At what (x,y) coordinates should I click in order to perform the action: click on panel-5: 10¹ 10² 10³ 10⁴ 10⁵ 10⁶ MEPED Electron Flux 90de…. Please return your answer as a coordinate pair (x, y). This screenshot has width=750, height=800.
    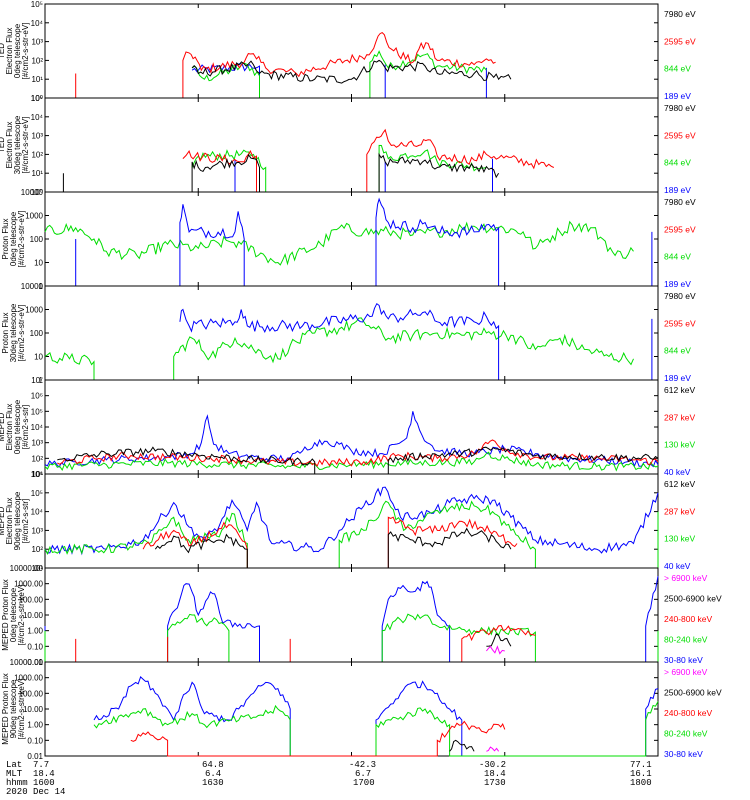
    Looking at the image, I should click on (348, 521).